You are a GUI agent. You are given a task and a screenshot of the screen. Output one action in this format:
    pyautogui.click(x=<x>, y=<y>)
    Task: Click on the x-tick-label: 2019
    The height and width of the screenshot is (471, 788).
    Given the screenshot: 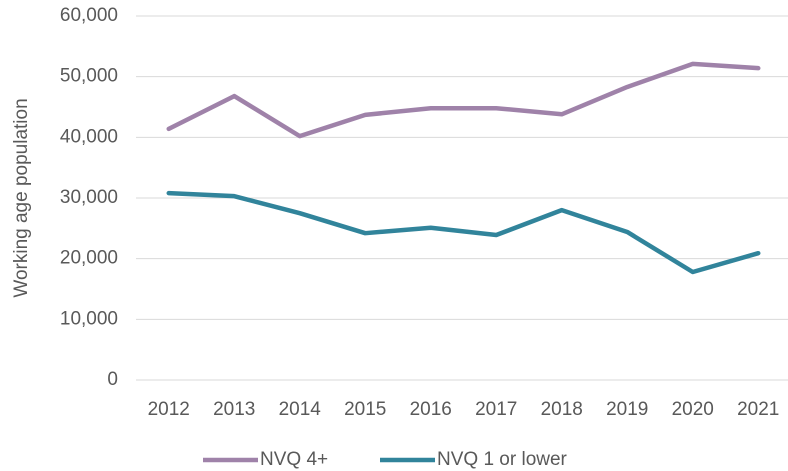 What is the action you would take?
    pyautogui.click(x=627, y=409)
    